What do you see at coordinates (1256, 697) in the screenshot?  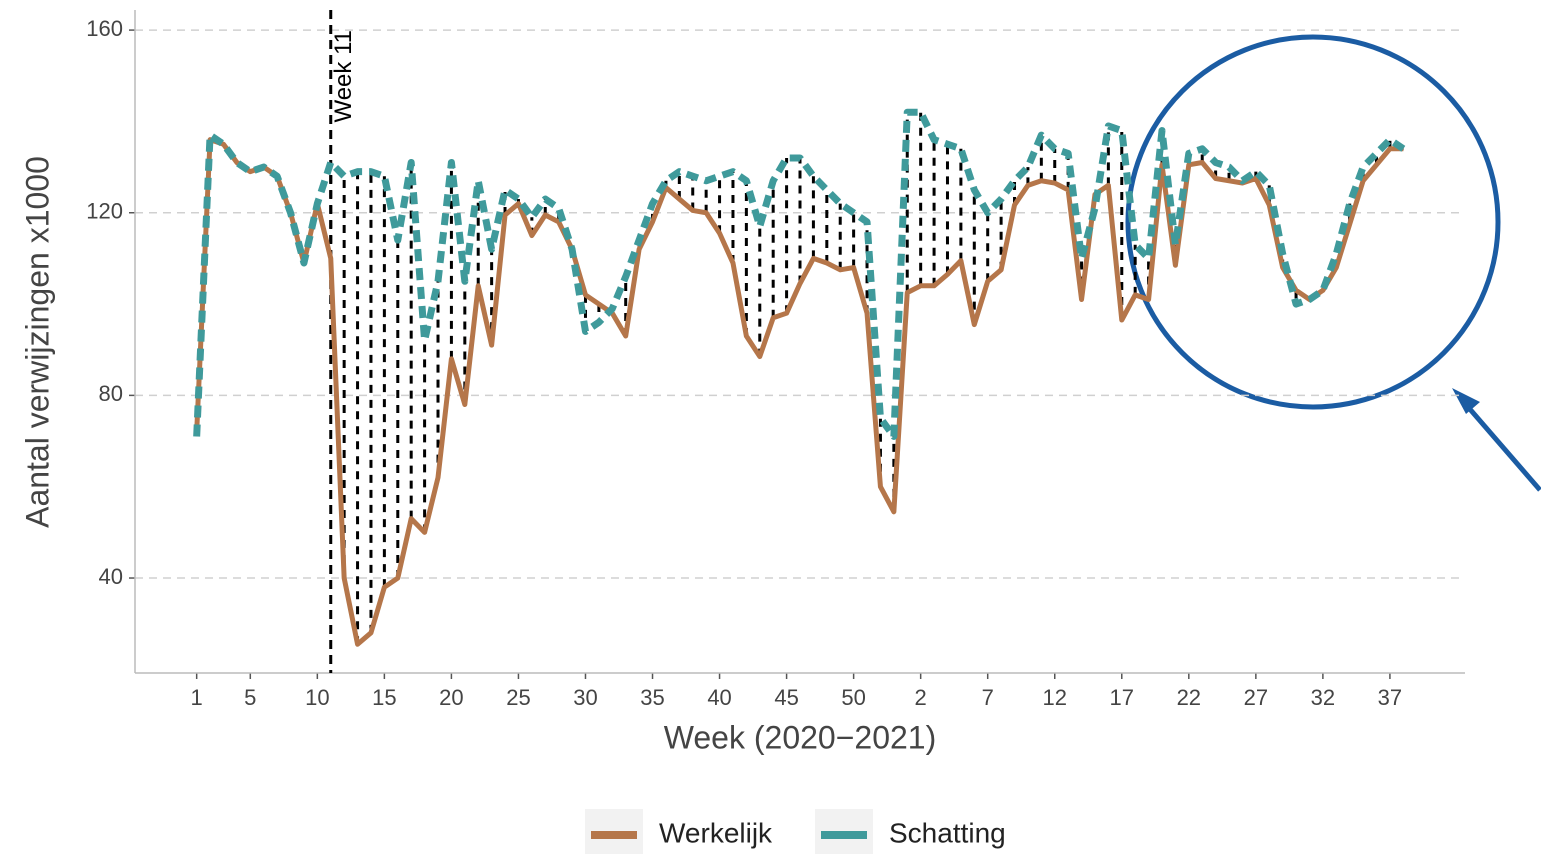 I see `x-tick-label: 27` at bounding box center [1256, 697].